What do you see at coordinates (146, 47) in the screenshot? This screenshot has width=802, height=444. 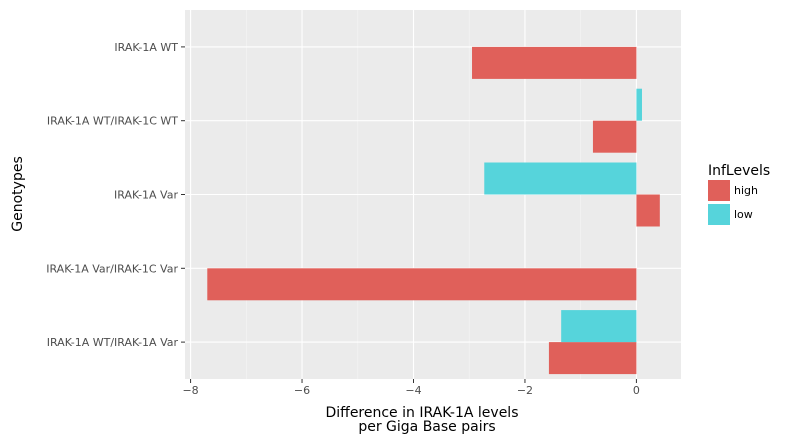 I see `y-tick-label: IRAK-1A WT` at bounding box center [146, 47].